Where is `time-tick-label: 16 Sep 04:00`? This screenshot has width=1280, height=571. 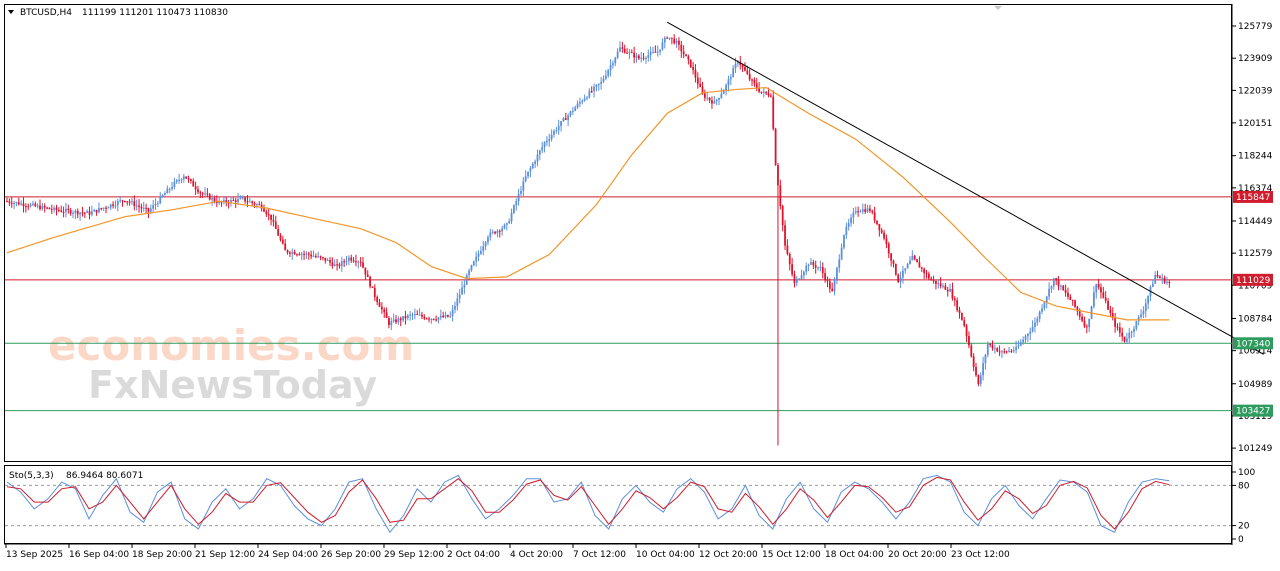
time-tick-label: 16 Sep 04:00 is located at coordinates (99, 555).